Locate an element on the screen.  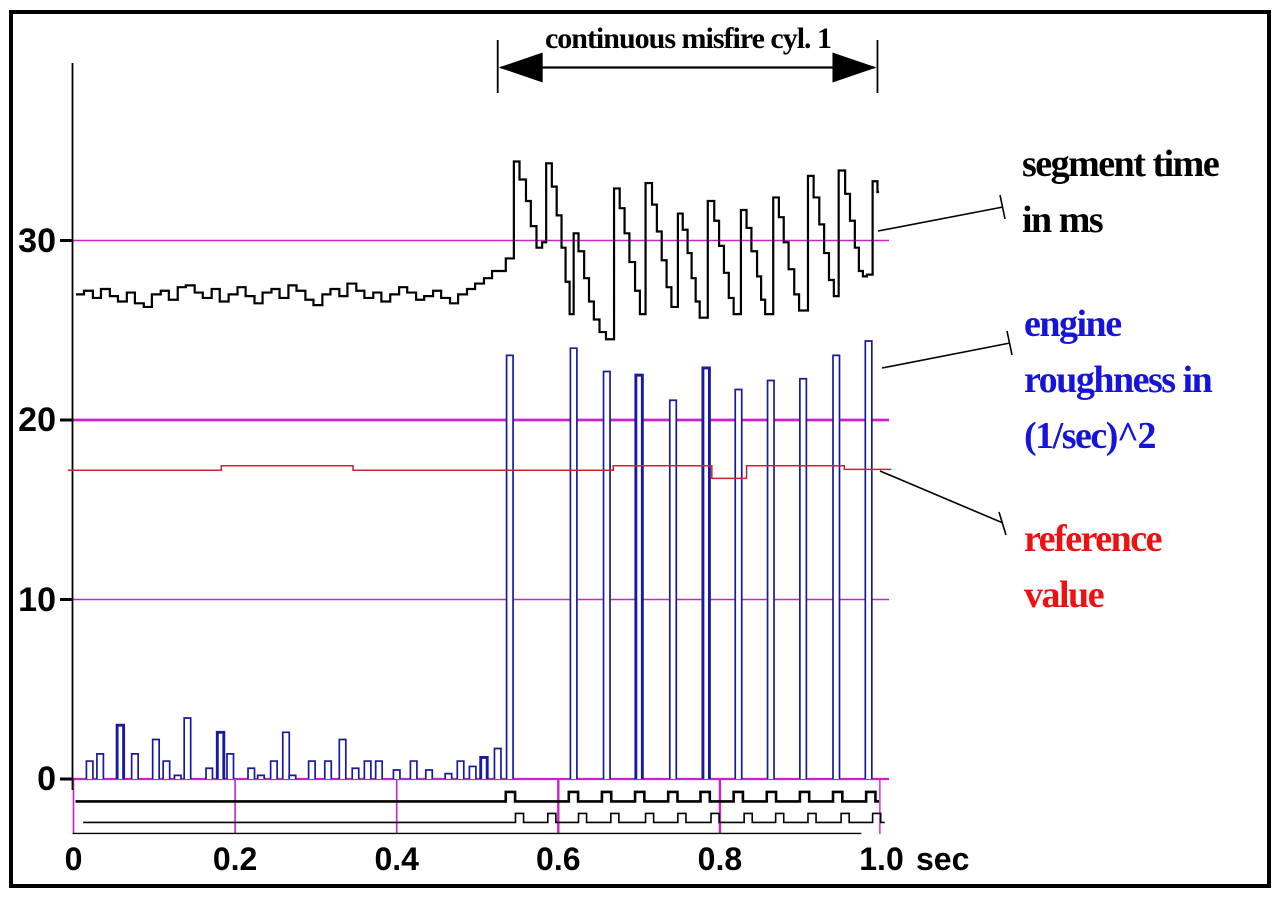
segment-time-curve is located at coordinates (477, 250).